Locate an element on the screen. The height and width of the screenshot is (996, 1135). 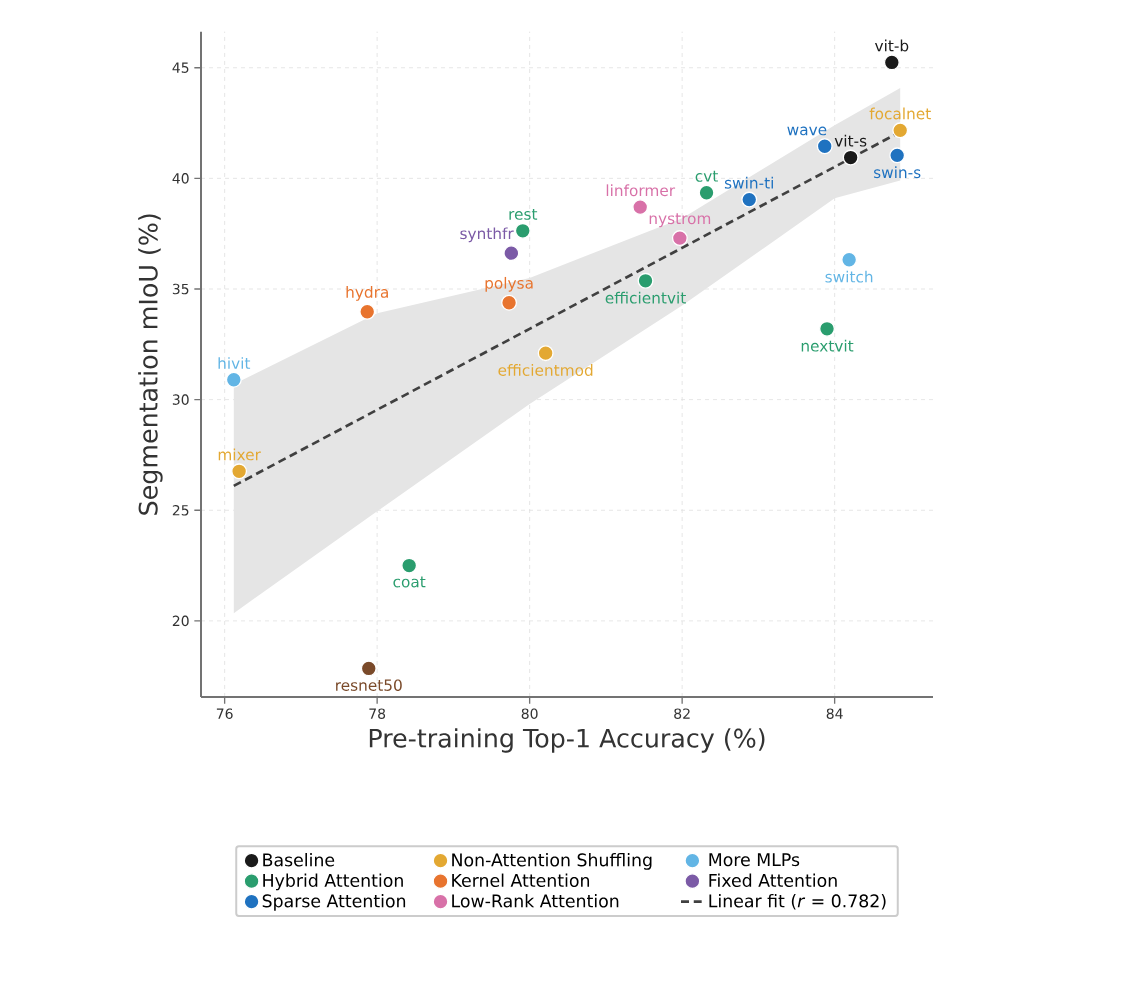
annotation: wave is located at coordinates (807, 131).